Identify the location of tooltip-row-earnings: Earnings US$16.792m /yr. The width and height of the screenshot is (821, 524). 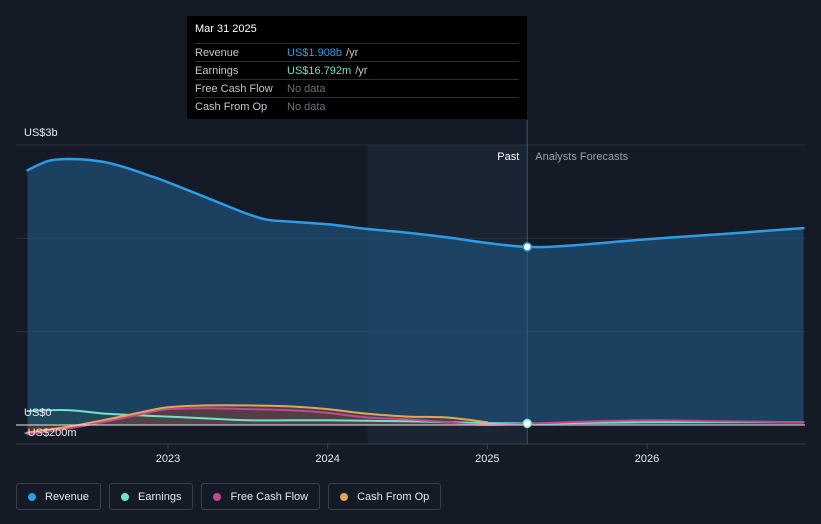
(357, 70).